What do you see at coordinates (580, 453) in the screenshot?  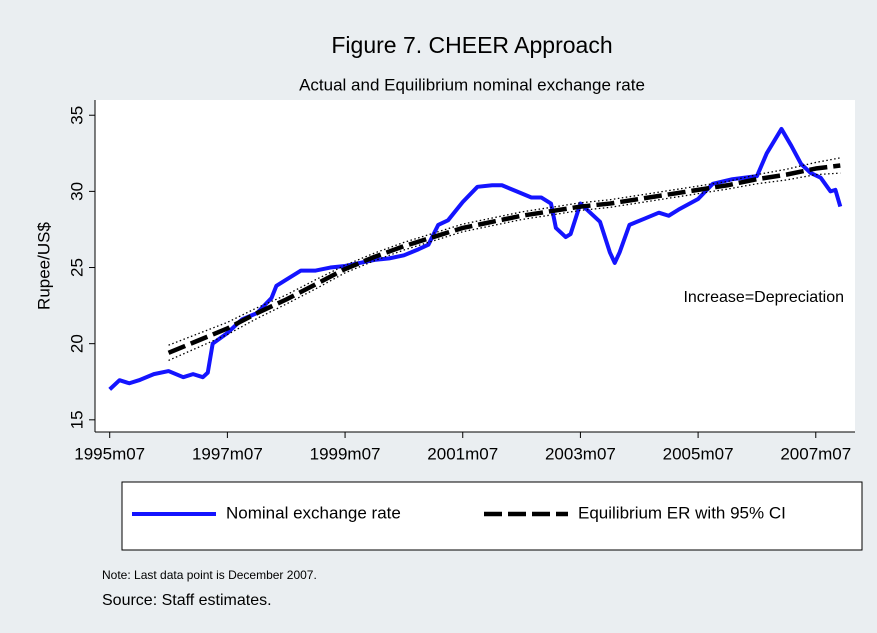 I see `x-tick-label: 2003m07` at bounding box center [580, 453].